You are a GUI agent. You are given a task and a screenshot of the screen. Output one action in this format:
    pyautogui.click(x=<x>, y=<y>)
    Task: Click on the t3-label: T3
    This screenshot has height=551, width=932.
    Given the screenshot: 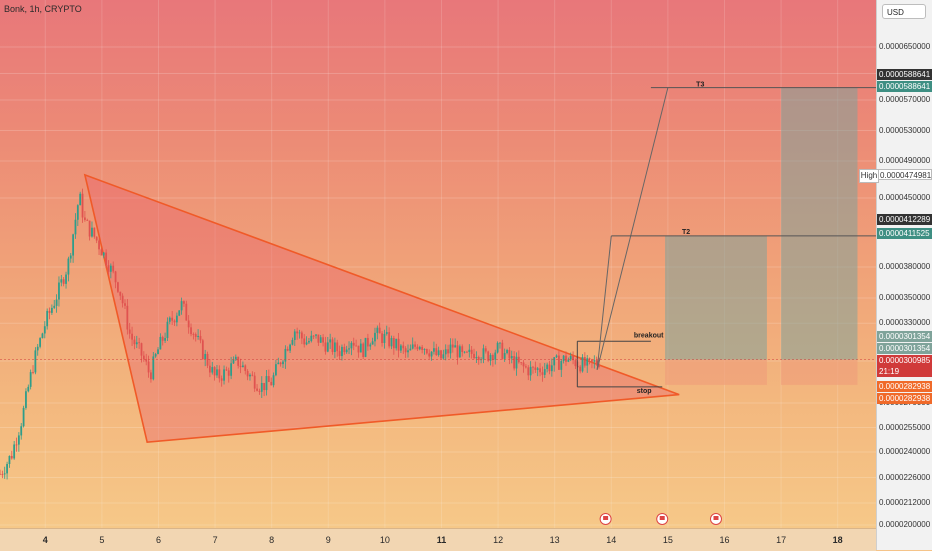 What is the action you would take?
    pyautogui.click(x=700, y=85)
    